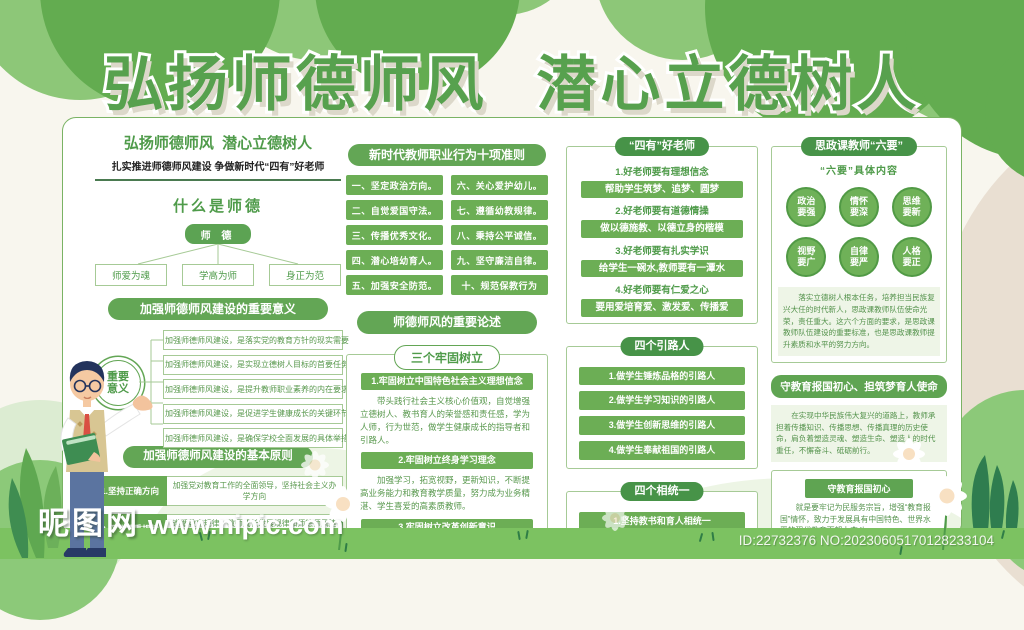  I want to click on norm-item: 五、加强安全防范。, so click(394, 285).